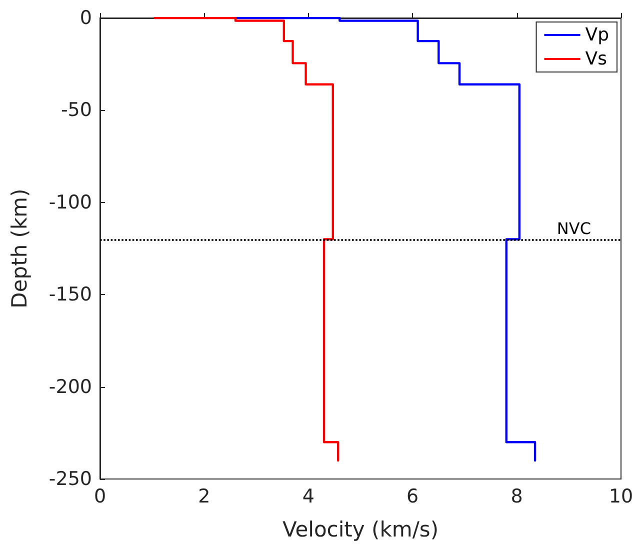 This screenshot has width=637, height=545. What do you see at coordinates (573, 228) in the screenshot?
I see `ref-line-label: NVC` at bounding box center [573, 228].